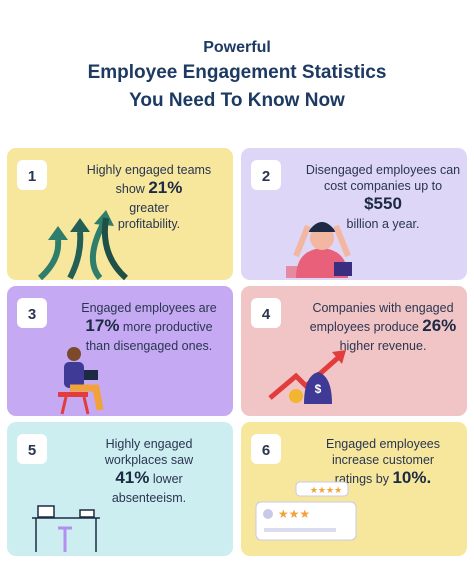 Image resolution: width=474 pixels, height=577 pixels. I want to click on stat-text: billion a year., so click(383, 224).